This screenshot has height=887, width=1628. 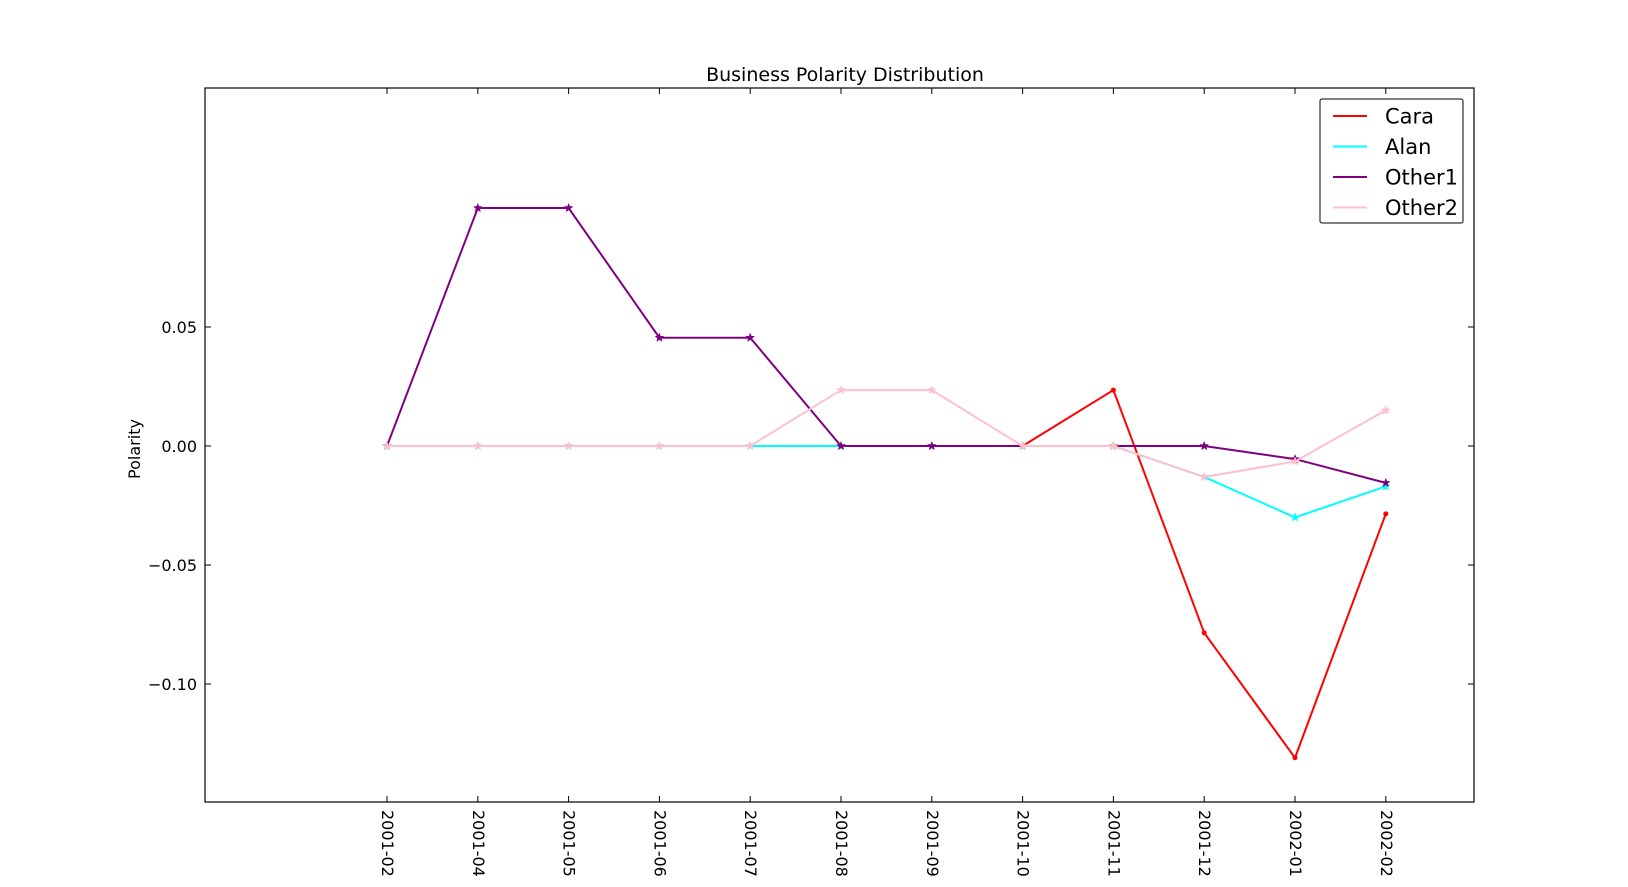 I want to click on legend: Cara Alan Other1 Other2, so click(x=1391, y=161).